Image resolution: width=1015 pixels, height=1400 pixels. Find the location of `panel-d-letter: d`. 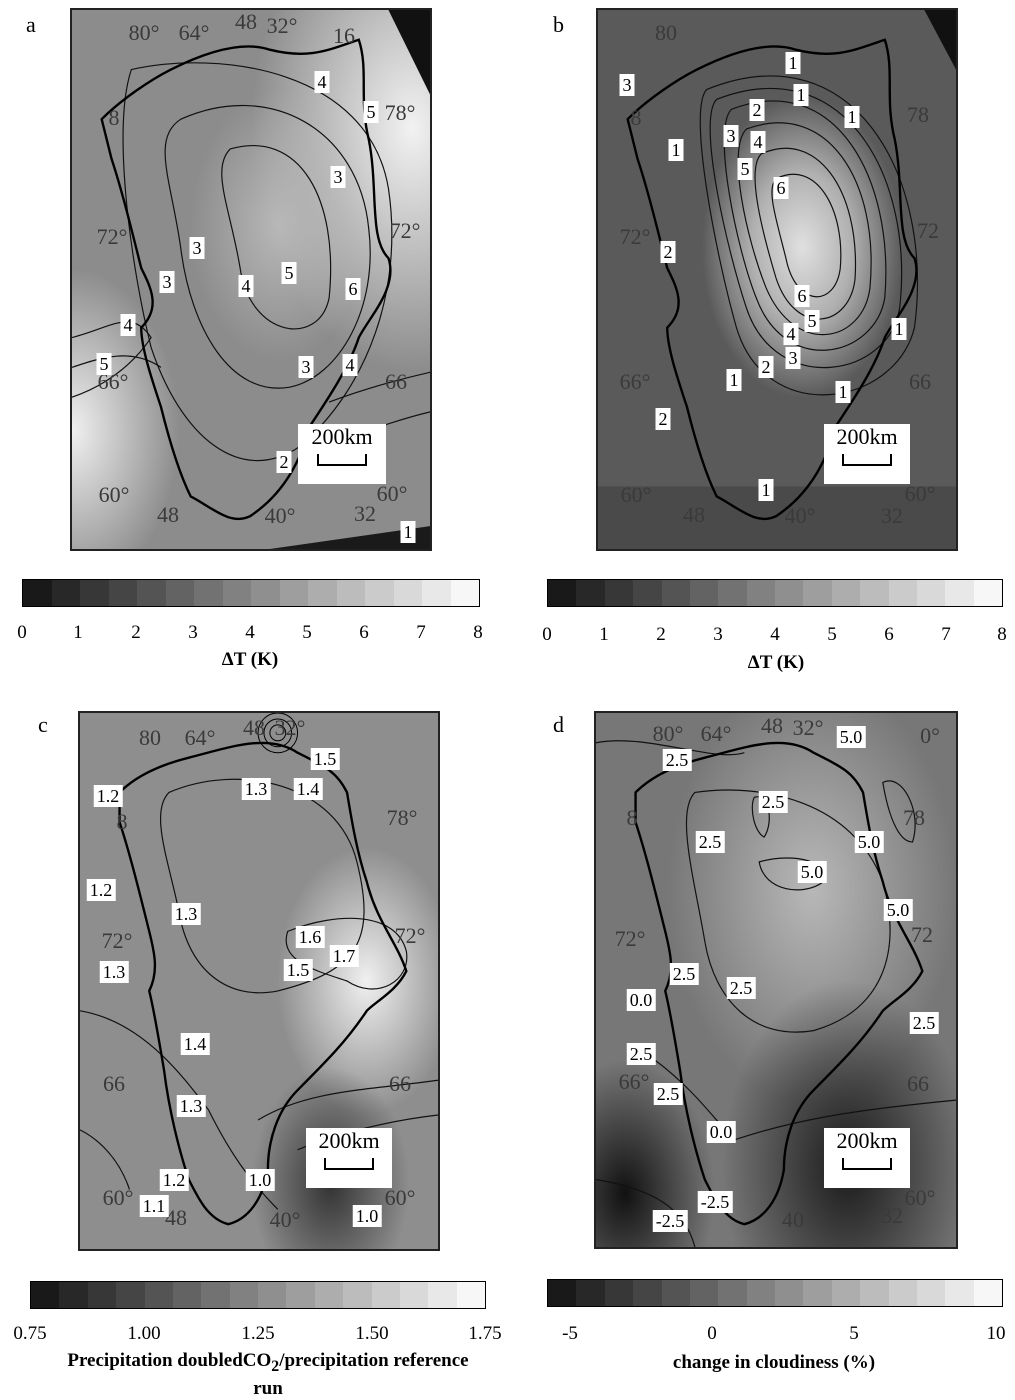

panel-d-letter: d is located at coordinates (558, 724).